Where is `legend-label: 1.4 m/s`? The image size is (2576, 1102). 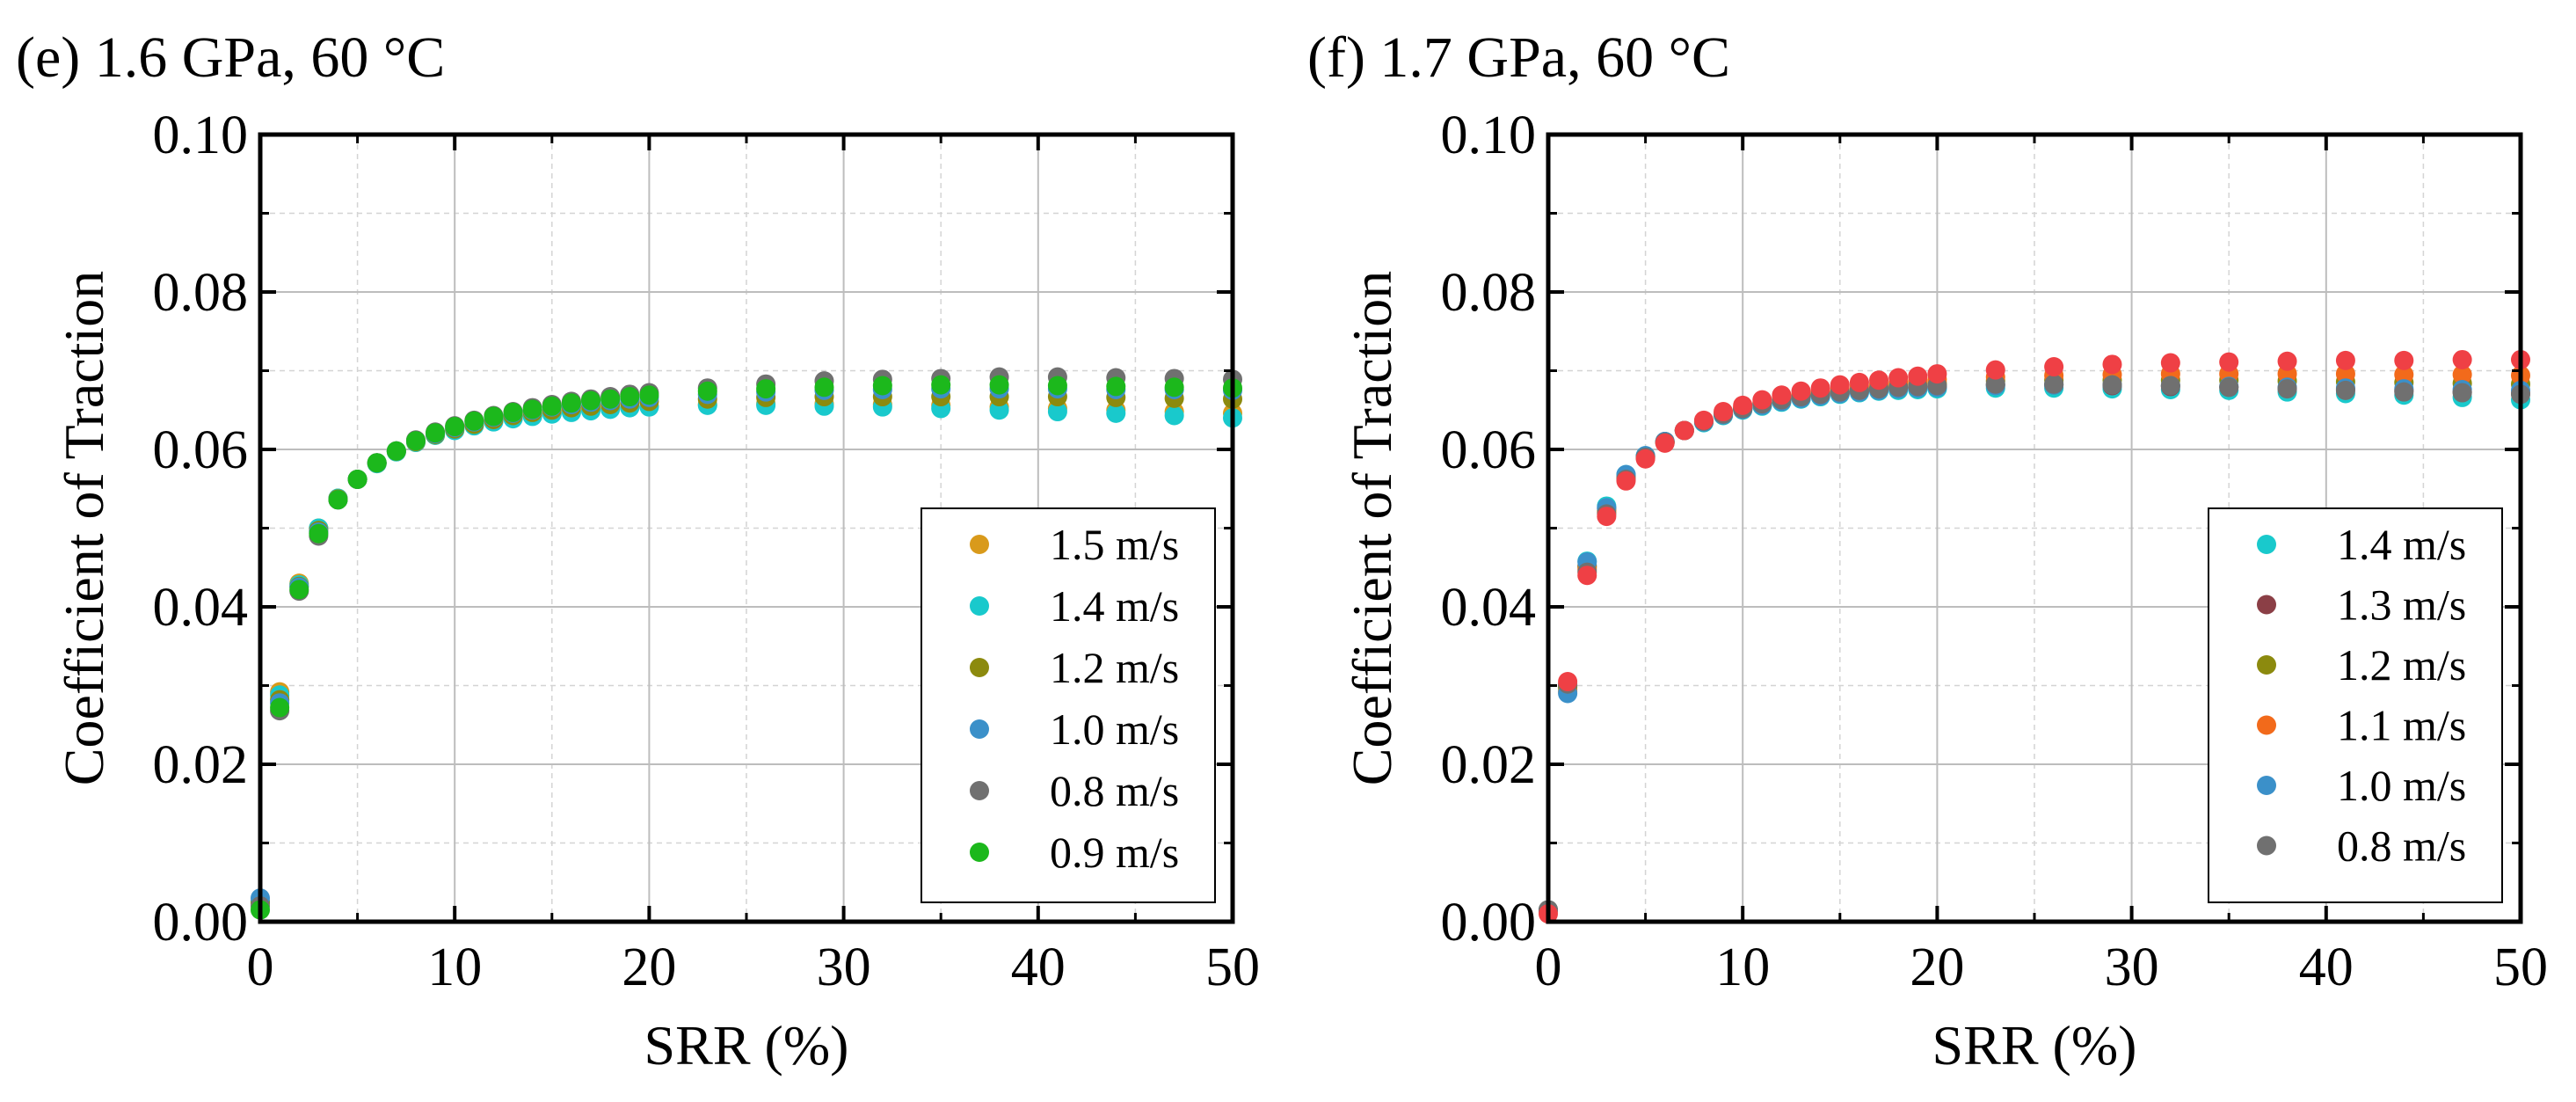 legend-label: 1.4 m/s is located at coordinates (1114, 606).